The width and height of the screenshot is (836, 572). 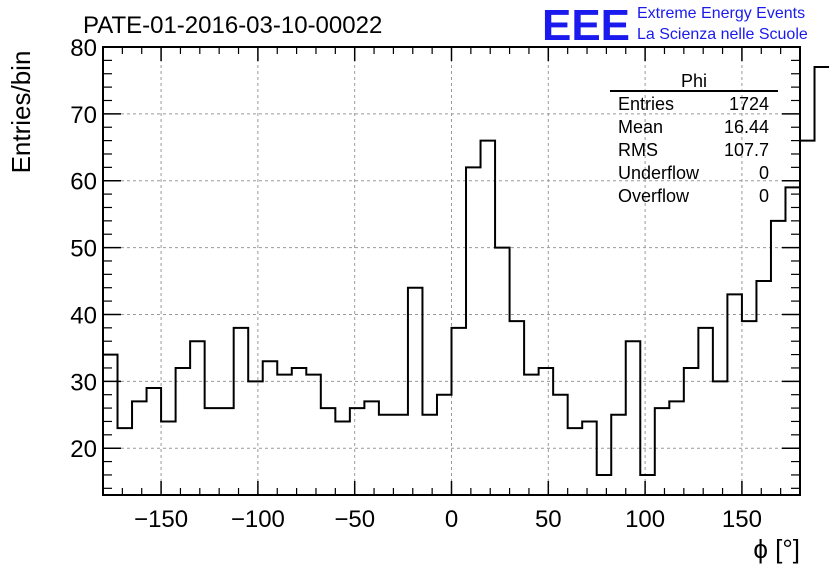 I want to click on y-tick-label: 50, so click(x=83, y=249).